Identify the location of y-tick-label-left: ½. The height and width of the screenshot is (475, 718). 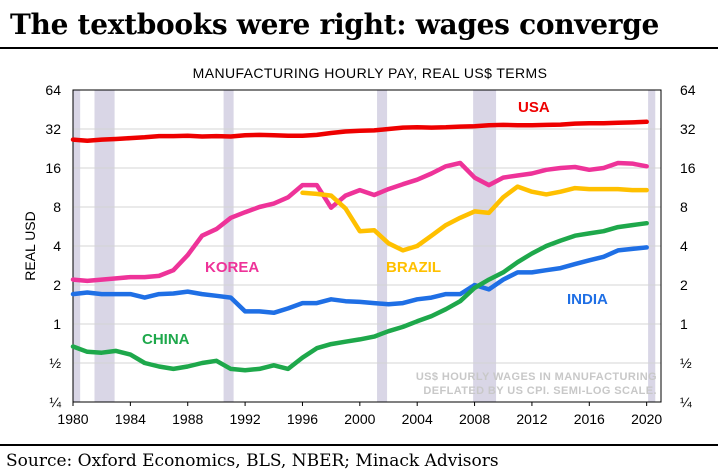
(55, 363).